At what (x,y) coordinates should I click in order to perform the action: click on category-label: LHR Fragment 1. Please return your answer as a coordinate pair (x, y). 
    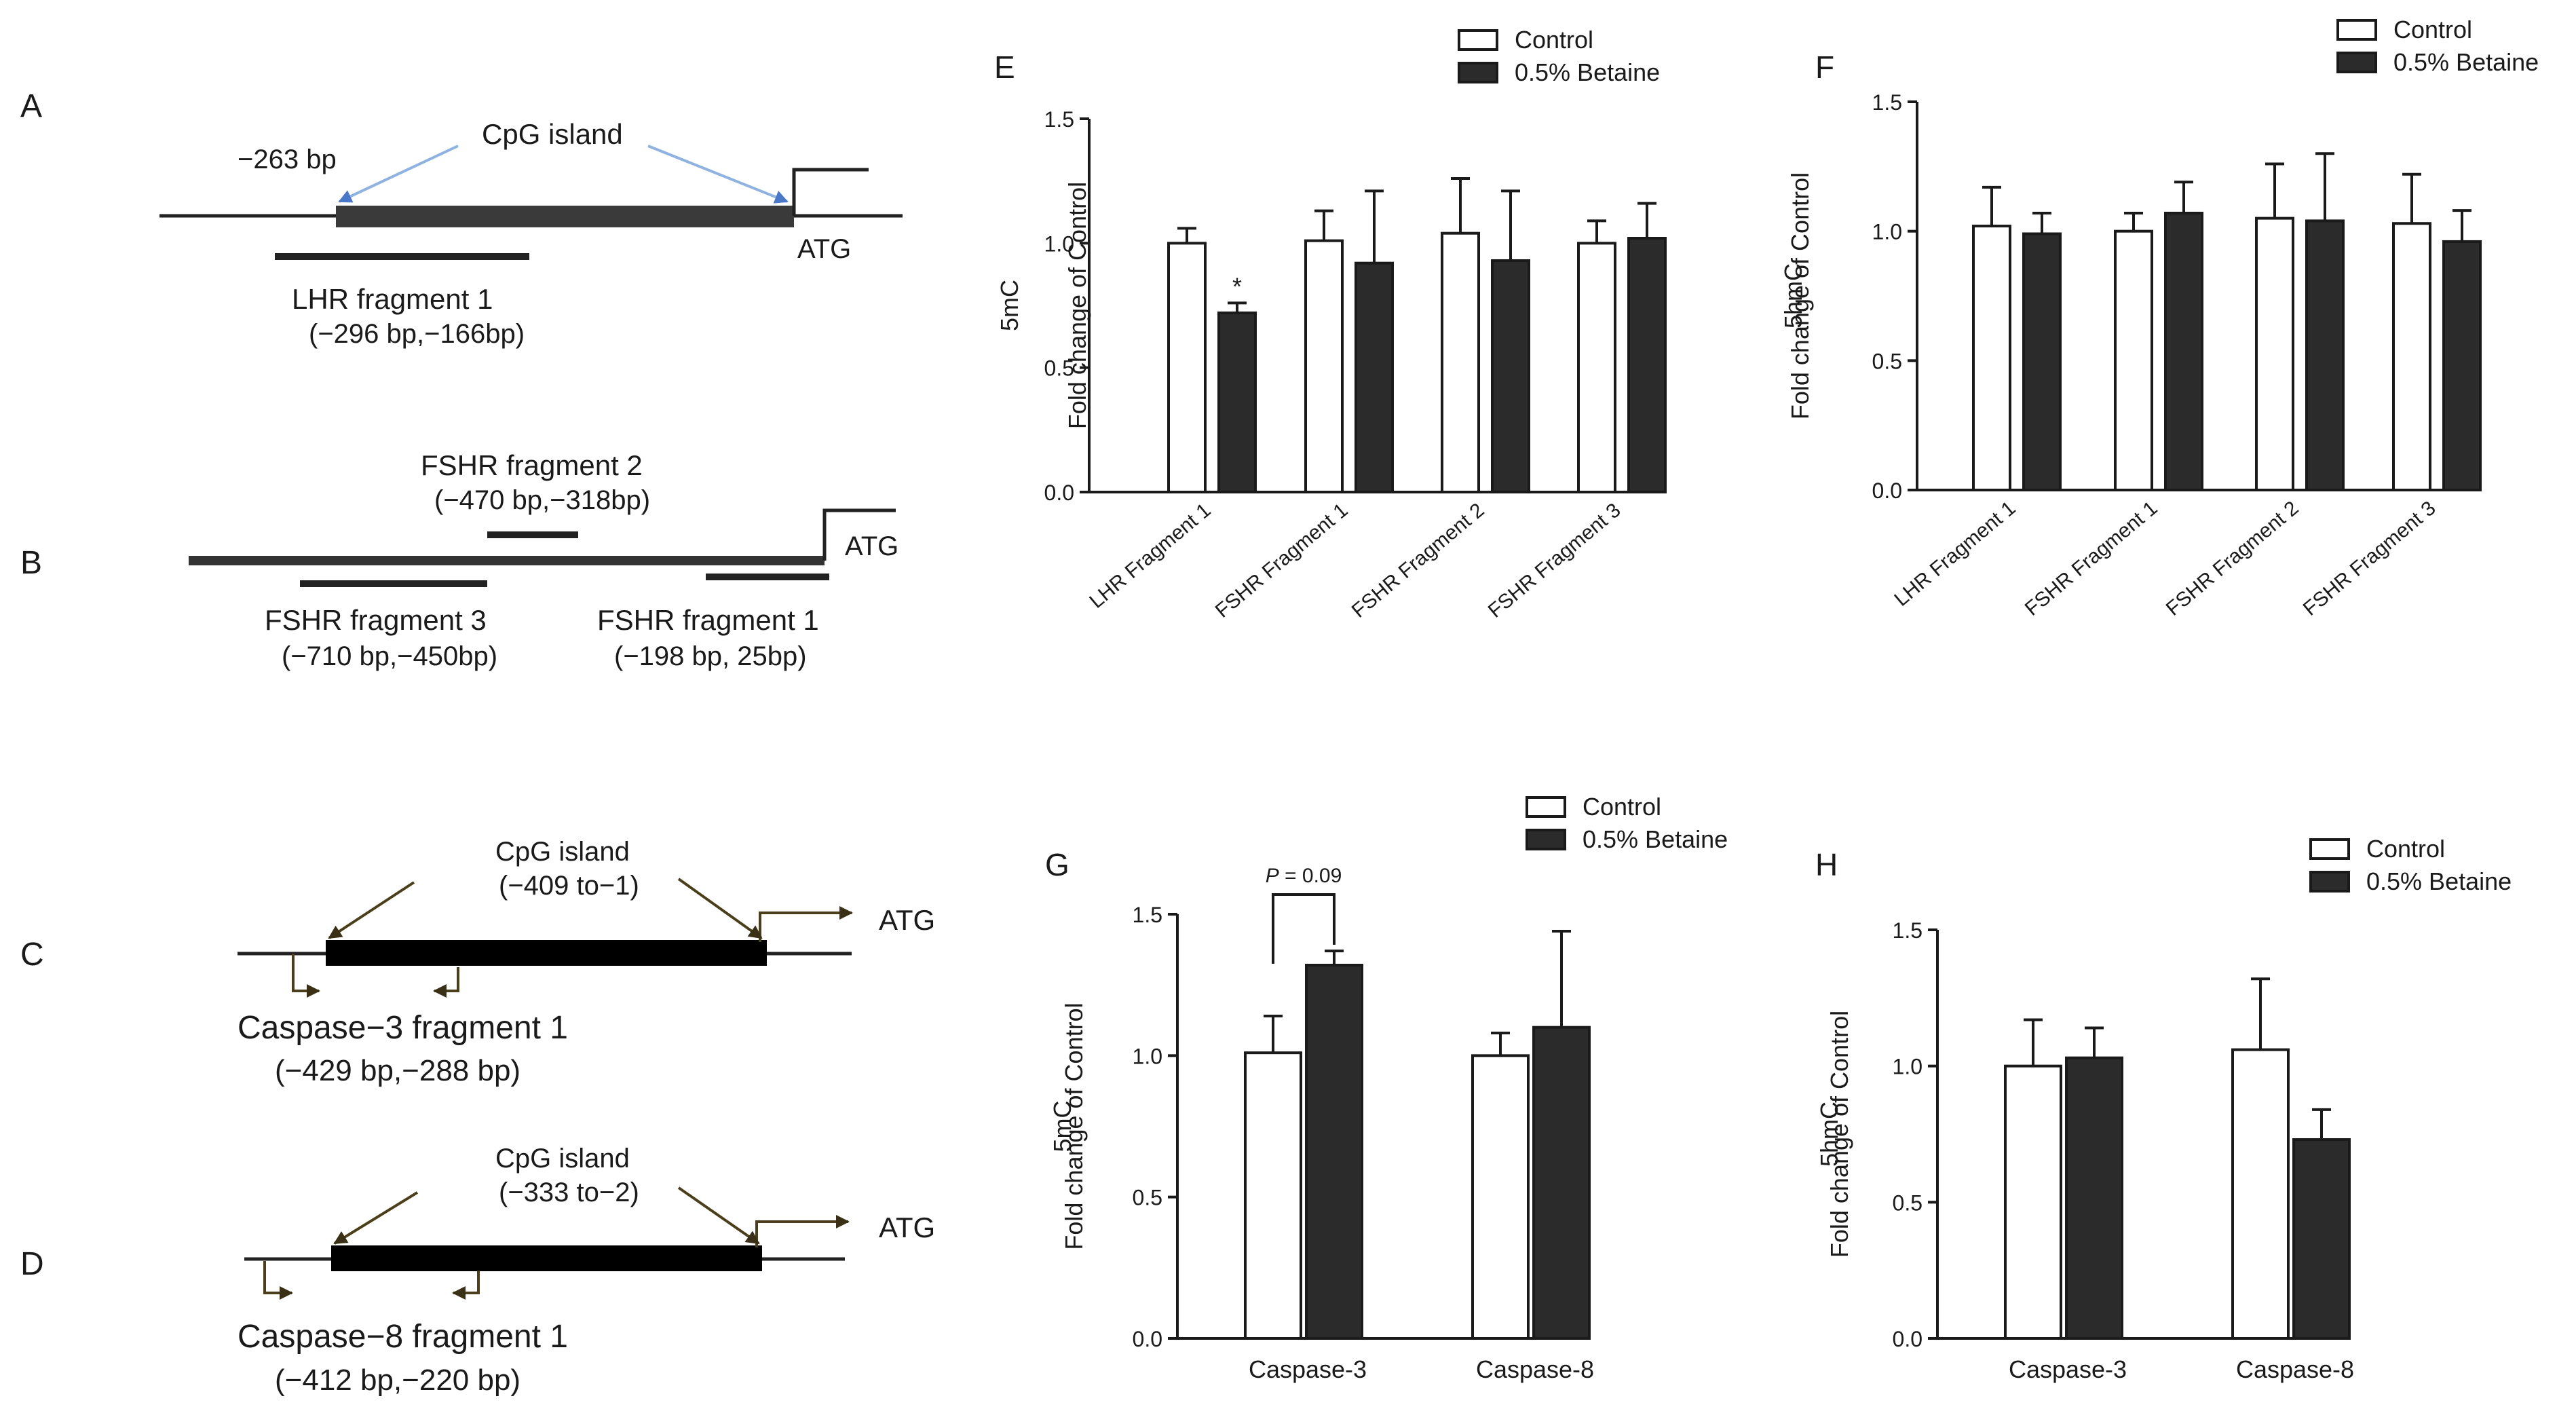
    Looking at the image, I should click on (1150, 556).